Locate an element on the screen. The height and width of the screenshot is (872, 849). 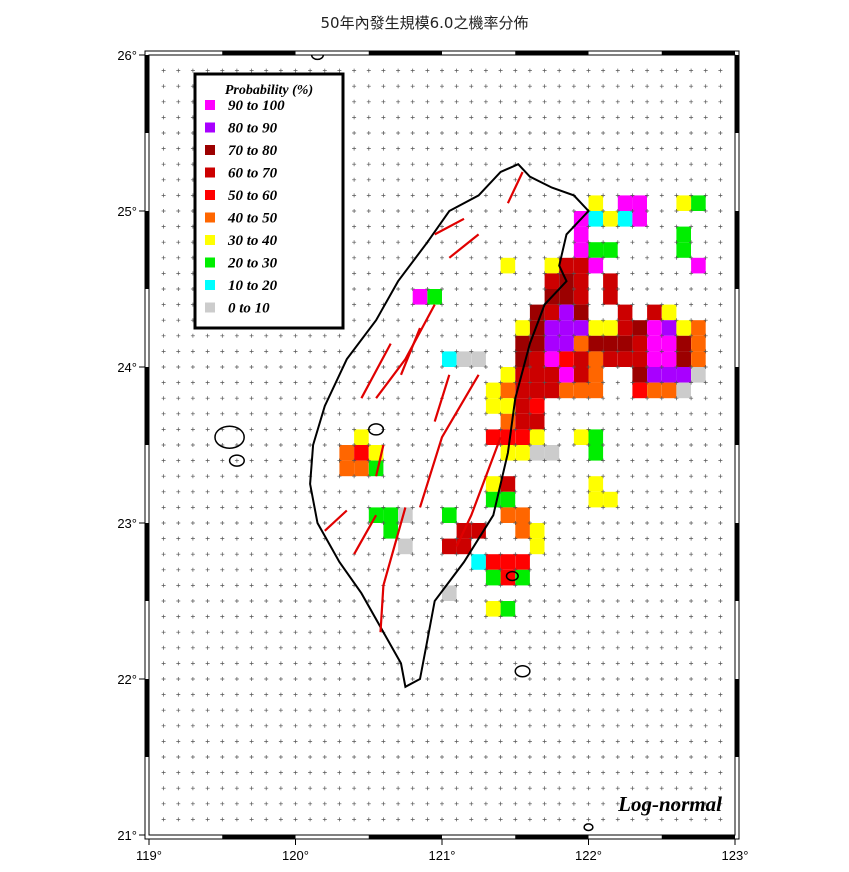
map-title: 50年內發生規模6.0之機率分佈 is located at coordinates (424, 23).